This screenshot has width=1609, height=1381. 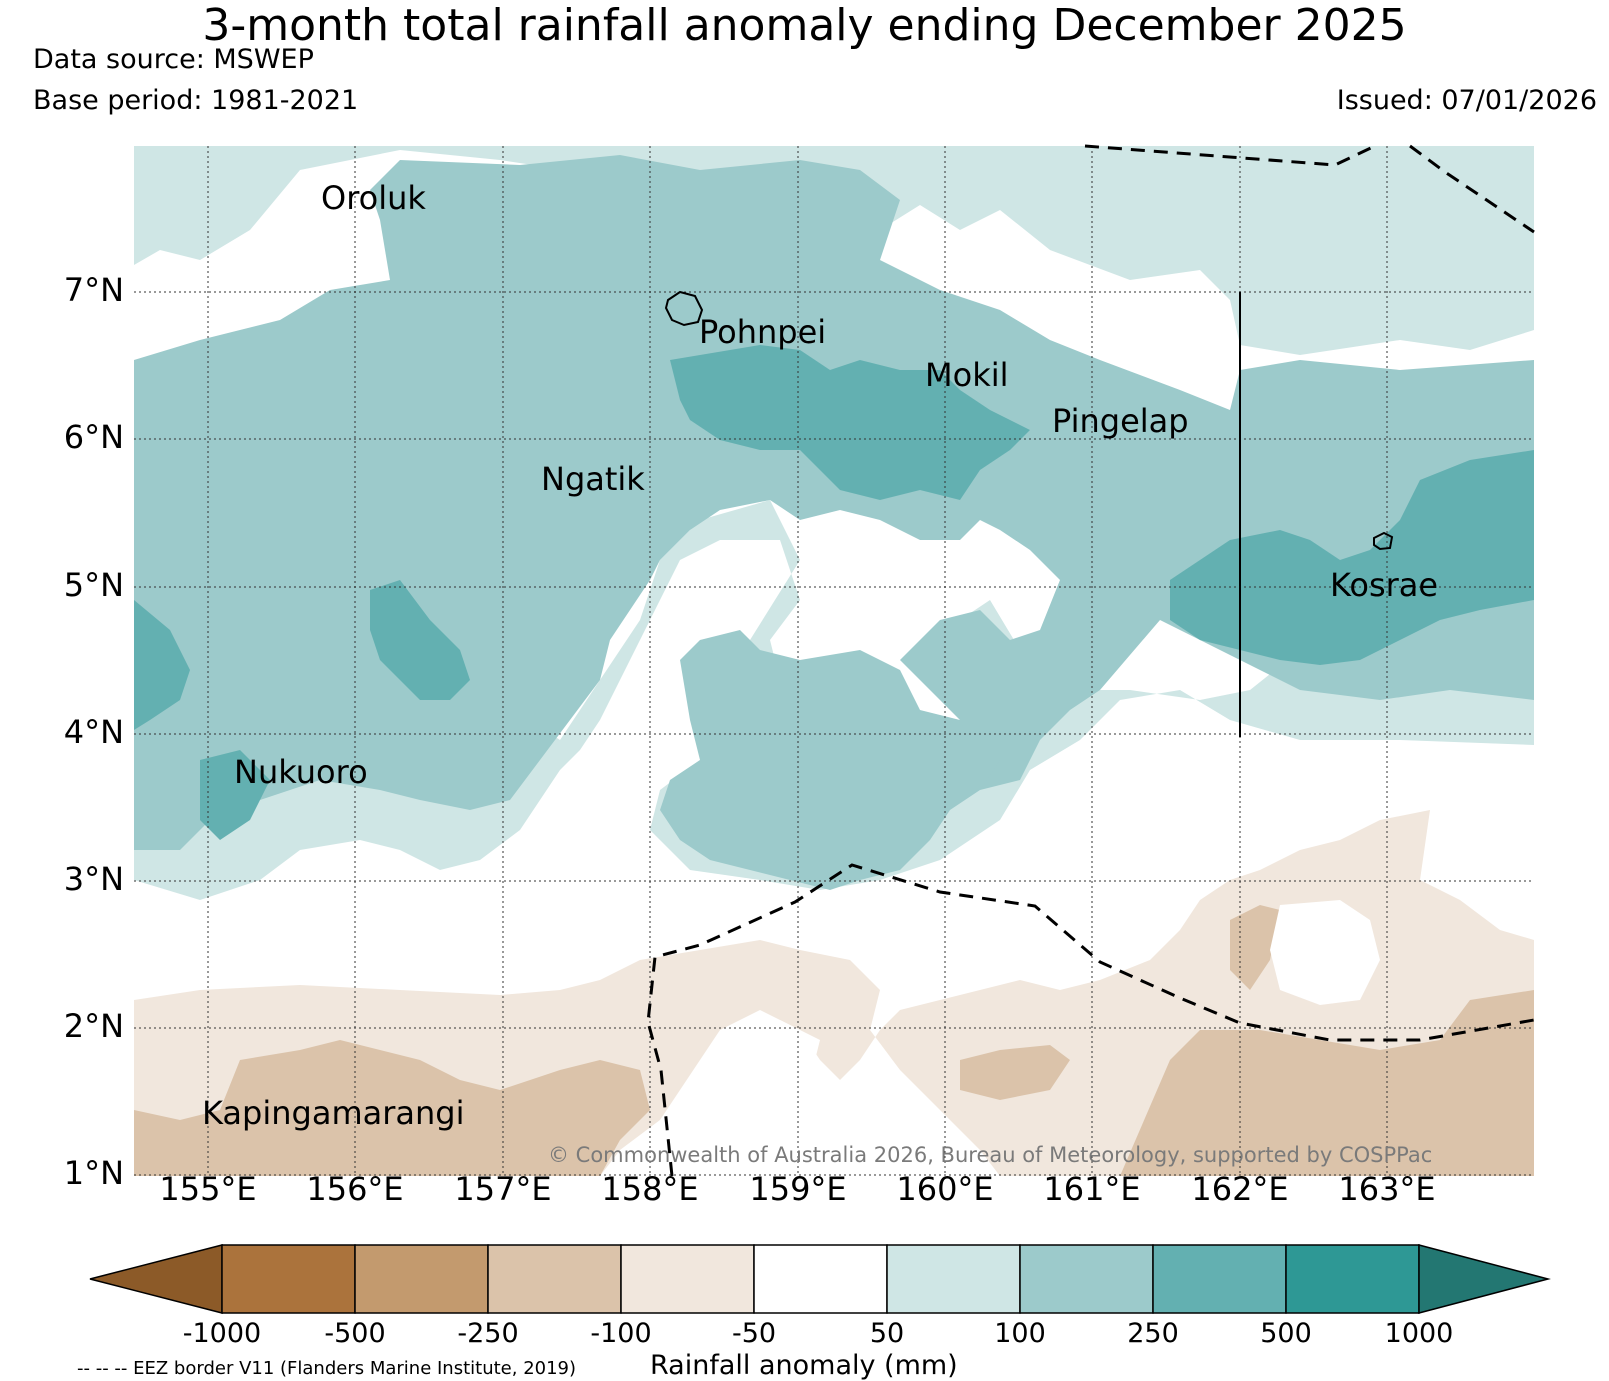 What do you see at coordinates (1352, 557) in the screenshot?
I see `anomaly-region-250-500-kosrae` at bounding box center [1352, 557].